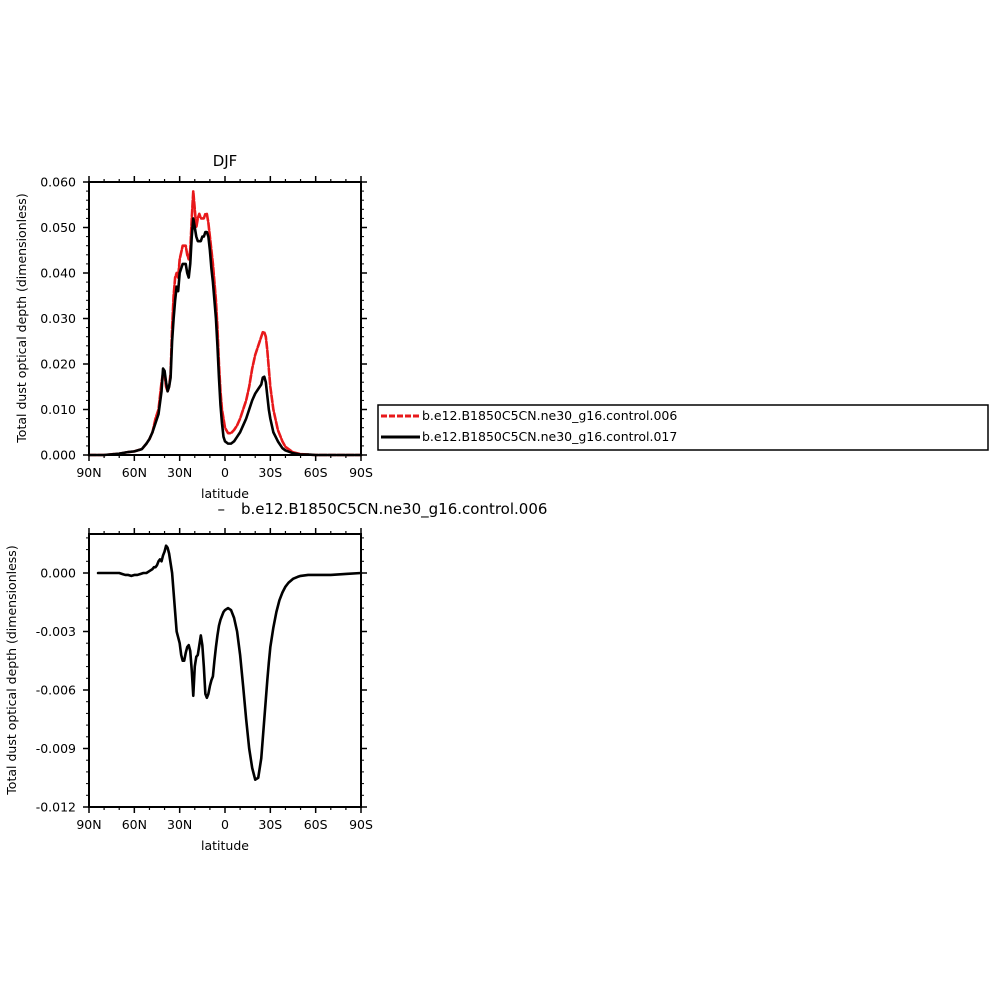 The width and height of the screenshot is (1003, 1003). What do you see at coordinates (222, 509) in the screenshot?
I see `difference-title-prefix: –` at bounding box center [222, 509].